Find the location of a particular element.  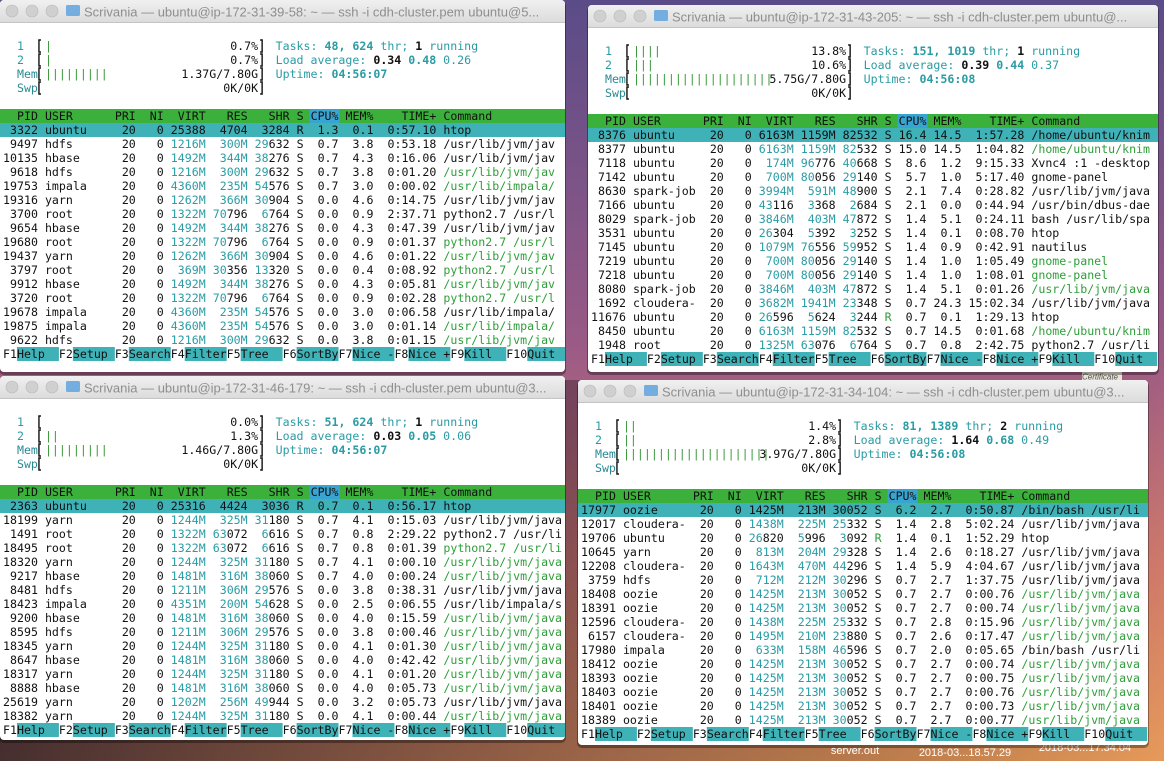

process-cell: 1:29.13 is located at coordinates (1000, 317).